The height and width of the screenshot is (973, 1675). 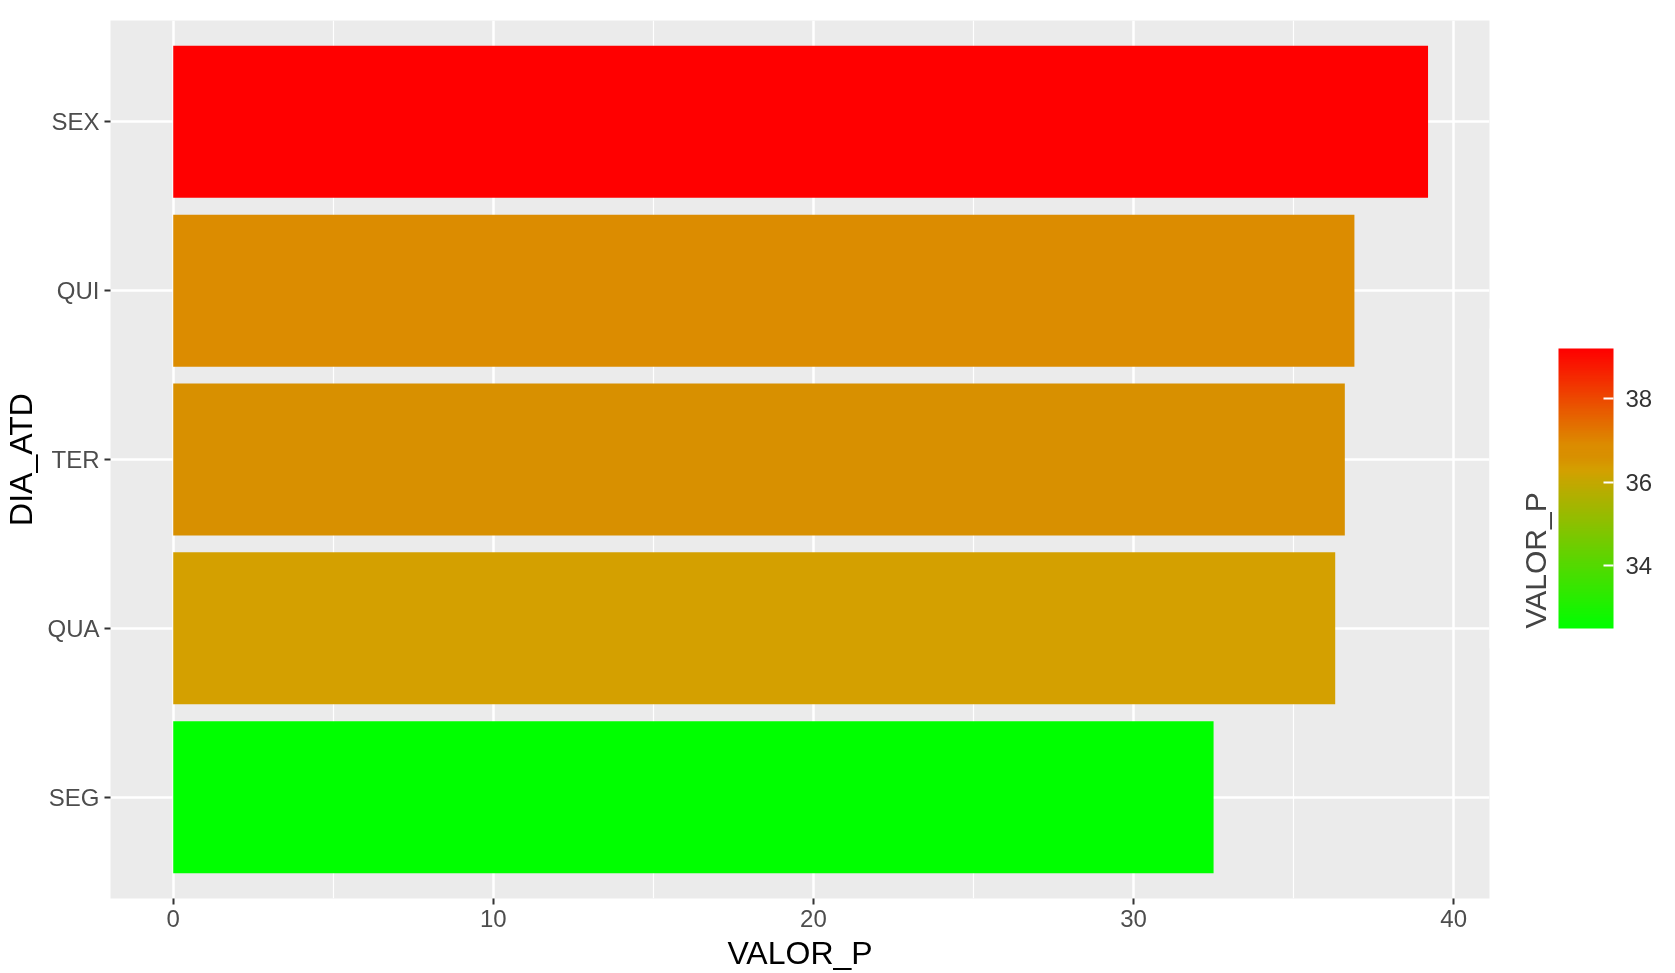 I want to click on color-bar-label: 38, so click(x=1639, y=399).